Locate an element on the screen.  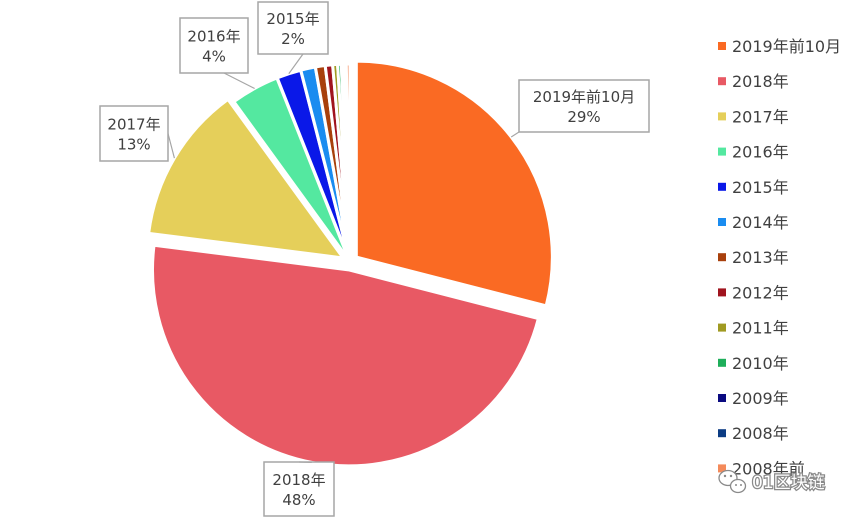
legend-entry-5: 2014年 is located at coordinates (753, 222).